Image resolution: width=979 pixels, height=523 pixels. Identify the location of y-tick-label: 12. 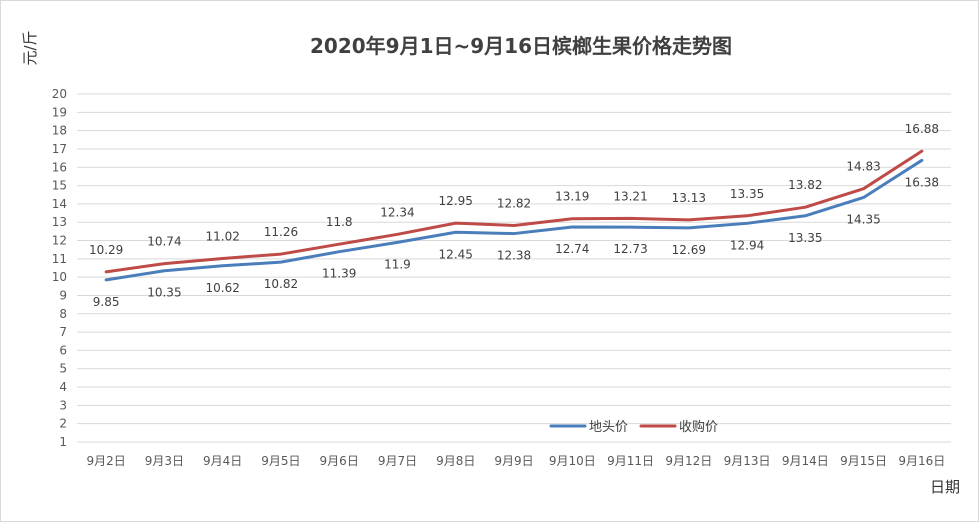
(59, 241).